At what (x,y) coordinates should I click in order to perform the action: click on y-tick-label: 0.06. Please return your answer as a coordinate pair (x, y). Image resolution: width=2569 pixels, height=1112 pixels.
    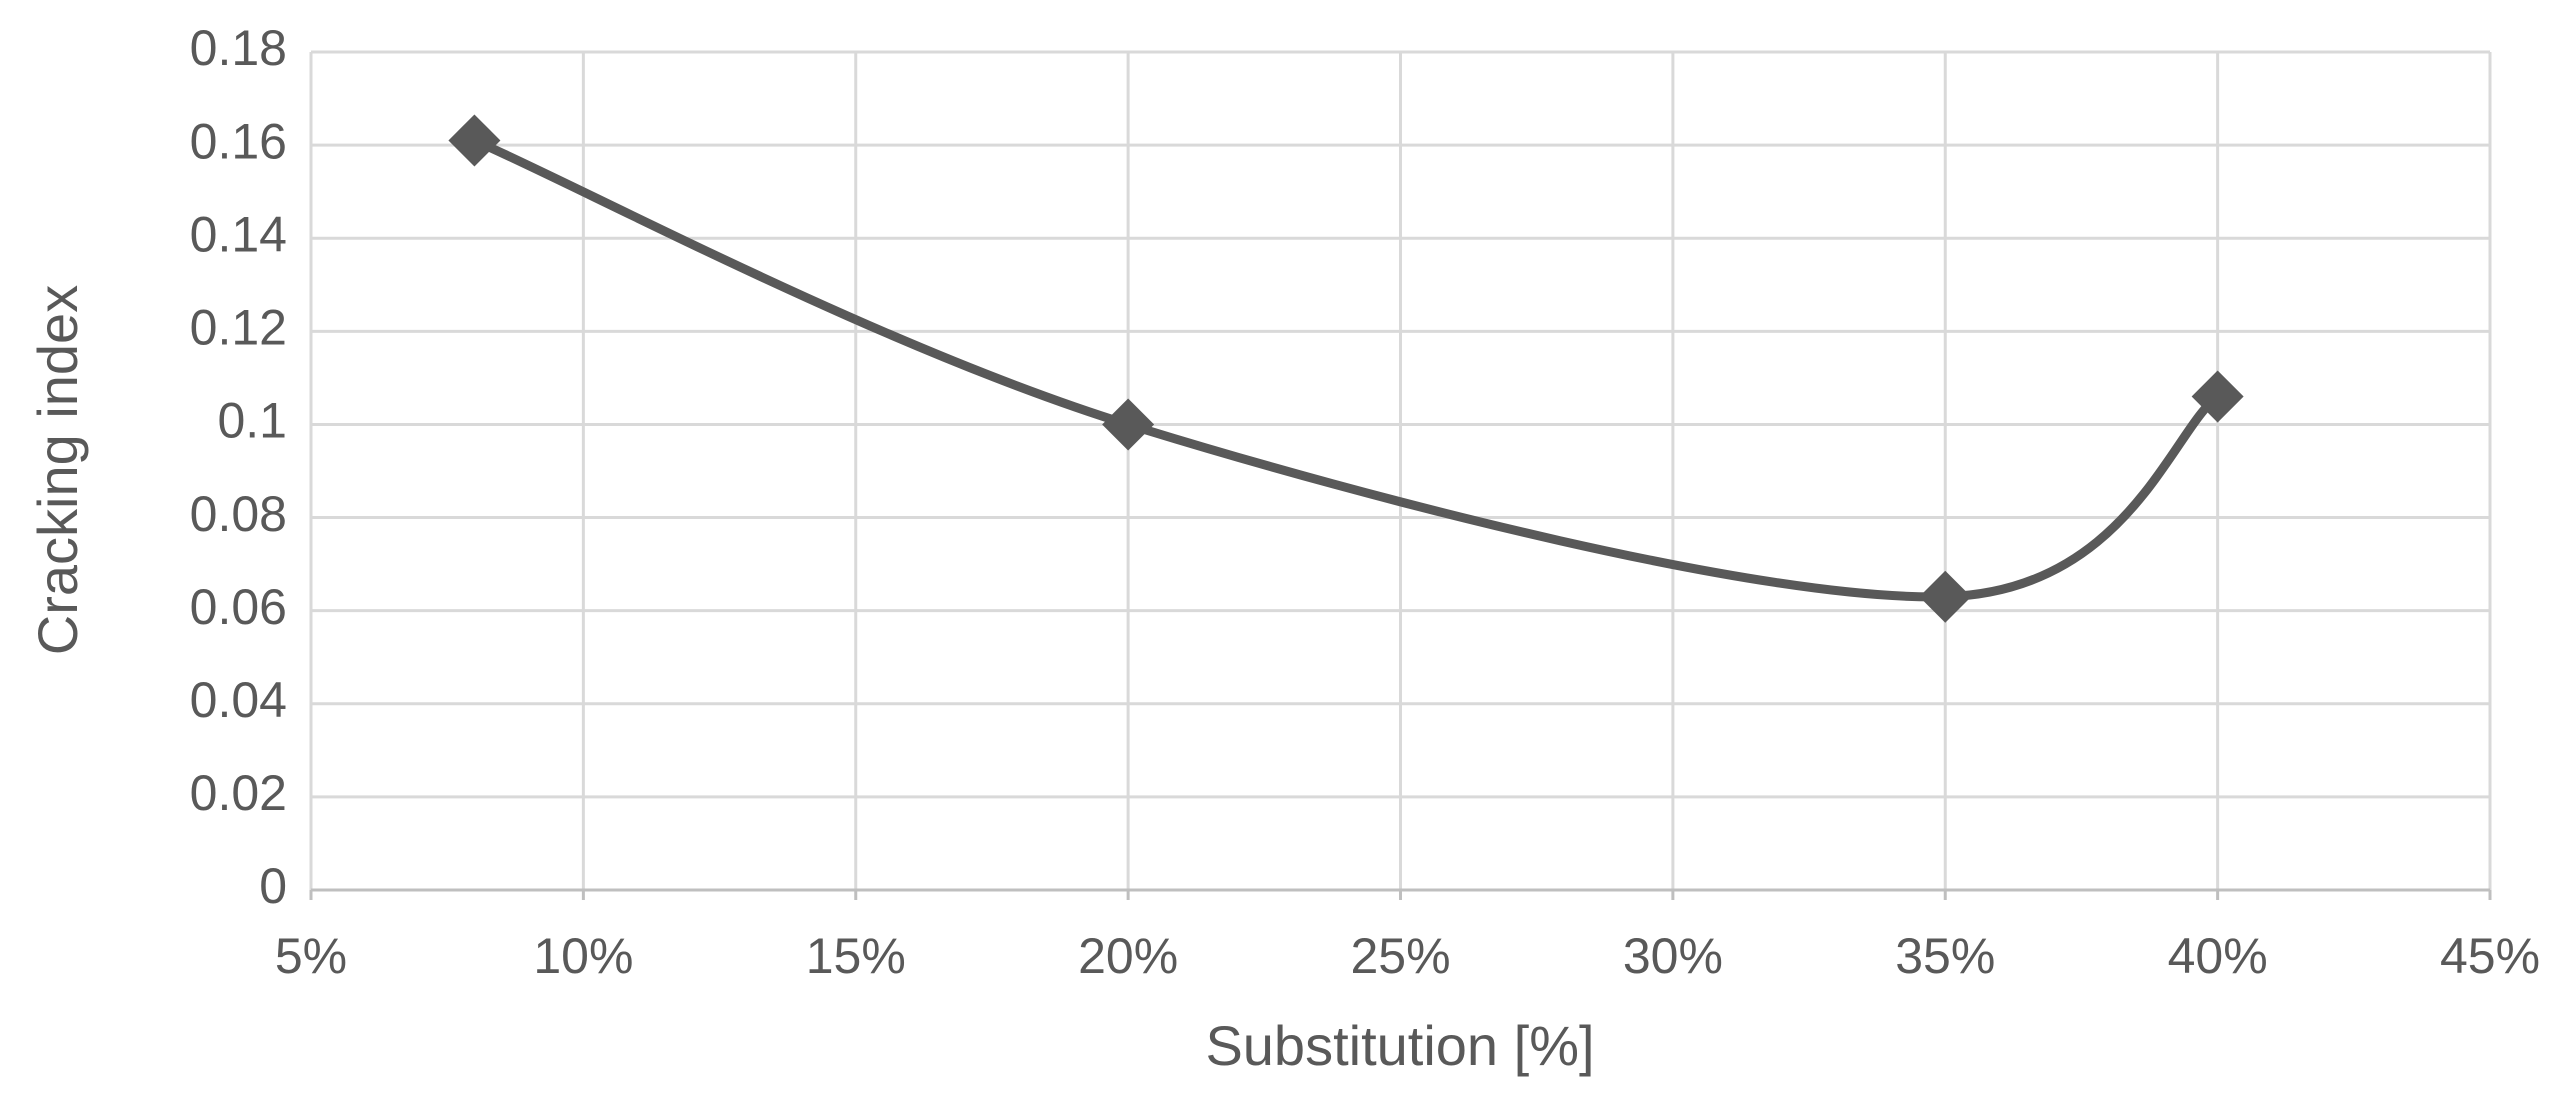
    Looking at the image, I should click on (238, 607).